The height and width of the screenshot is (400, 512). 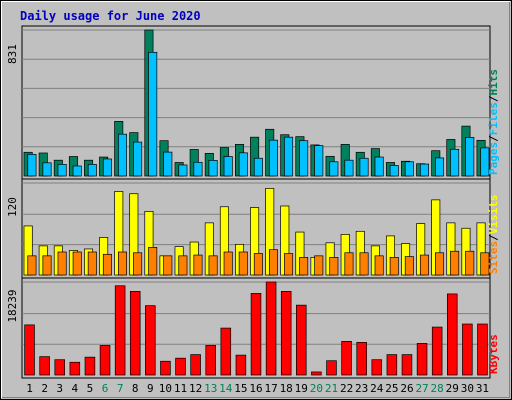 What do you see at coordinates (105, 388) in the screenshot?
I see `x-tick-label-day-6: 6` at bounding box center [105, 388].